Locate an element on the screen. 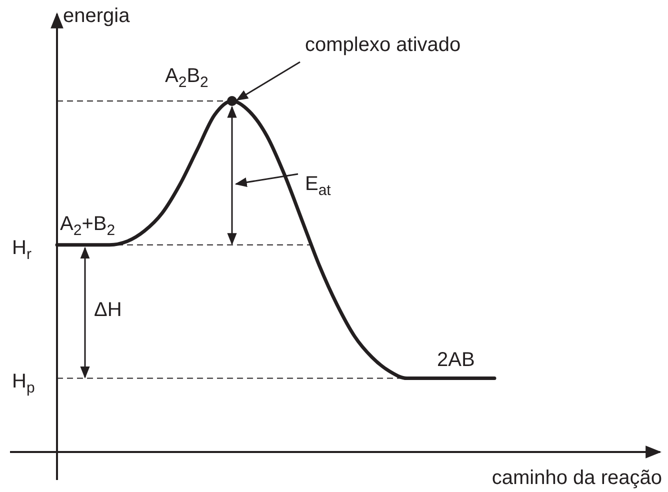 The width and height of the screenshot is (668, 492). annotation: 2AB is located at coordinates (456, 360).